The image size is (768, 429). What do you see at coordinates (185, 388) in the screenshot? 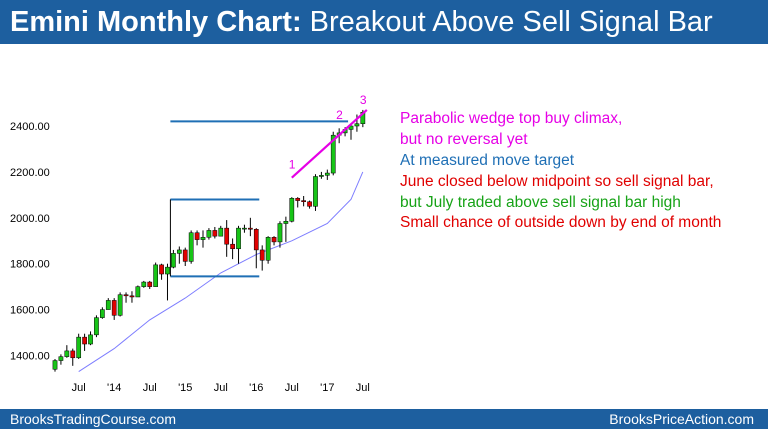
I see `x-tick-label: '15` at bounding box center [185, 388].